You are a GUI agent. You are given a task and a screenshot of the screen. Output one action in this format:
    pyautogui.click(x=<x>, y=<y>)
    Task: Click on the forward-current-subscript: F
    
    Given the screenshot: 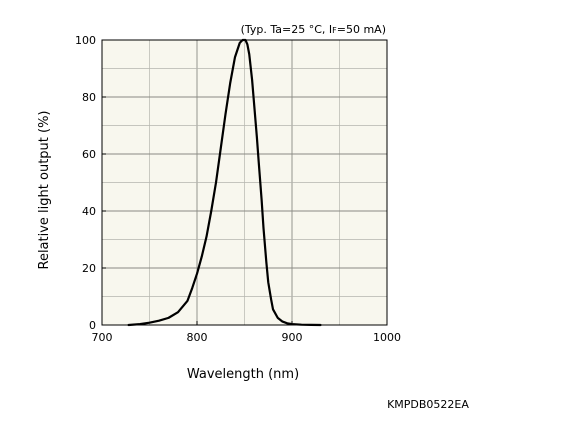 What is the action you would take?
    pyautogui.click(x=334, y=30)
    